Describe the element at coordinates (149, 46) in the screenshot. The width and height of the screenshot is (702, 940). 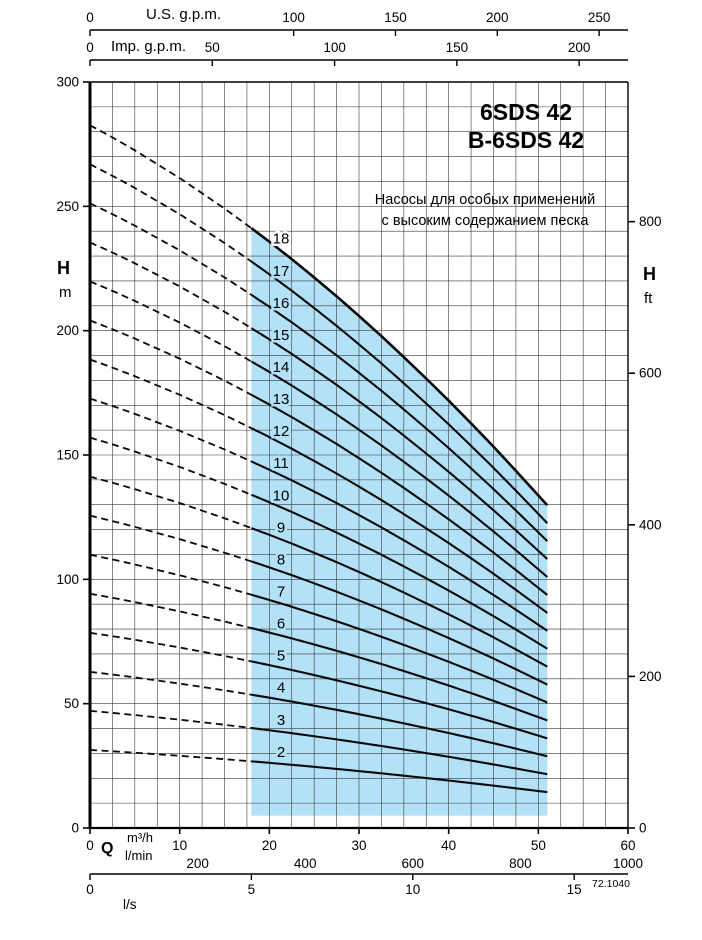
I see `imp-gpm-axis-label: Imp. g.p.m.` at that location.